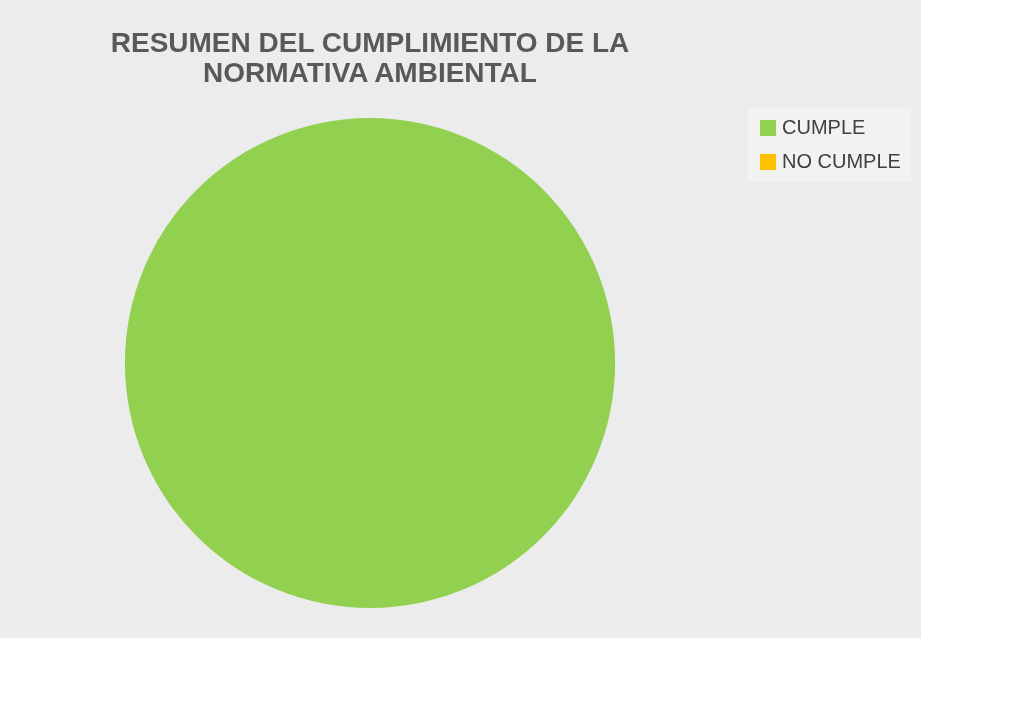  I want to click on legend-label: CUMPLE, so click(824, 127).